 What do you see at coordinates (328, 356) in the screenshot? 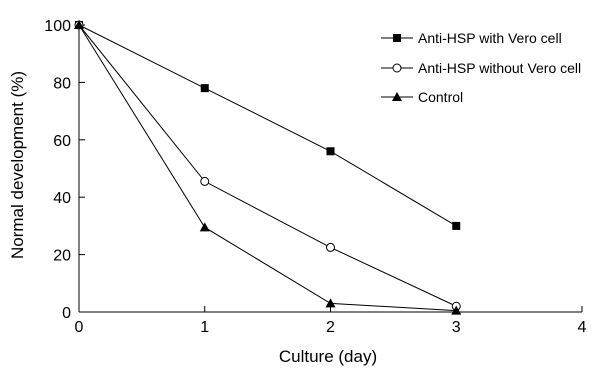
I see `x-axis-label: Culture (day)` at bounding box center [328, 356].